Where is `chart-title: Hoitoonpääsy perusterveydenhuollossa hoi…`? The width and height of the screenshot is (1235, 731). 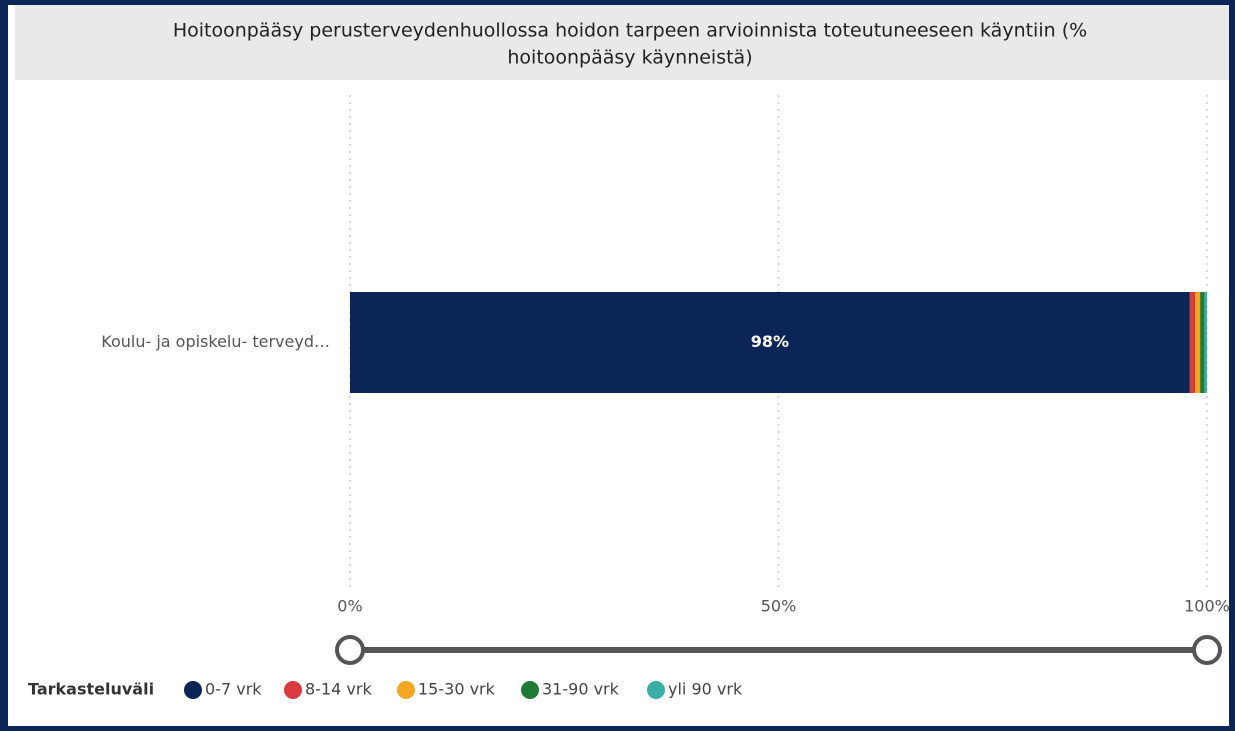 chart-title: Hoitoonpääsy perusterveydenhuollossa hoi… is located at coordinates (630, 31).